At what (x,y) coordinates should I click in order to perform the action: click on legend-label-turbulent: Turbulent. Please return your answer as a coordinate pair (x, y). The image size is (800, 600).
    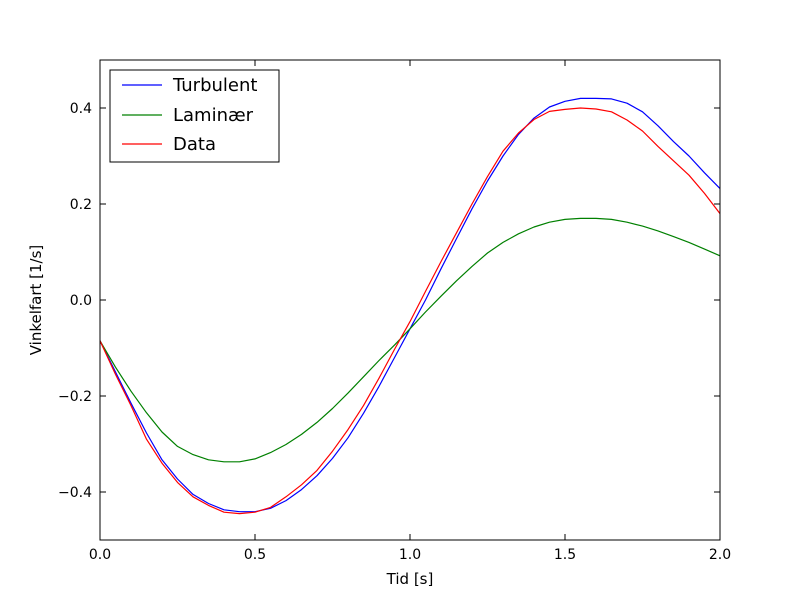
    Looking at the image, I should click on (214, 85).